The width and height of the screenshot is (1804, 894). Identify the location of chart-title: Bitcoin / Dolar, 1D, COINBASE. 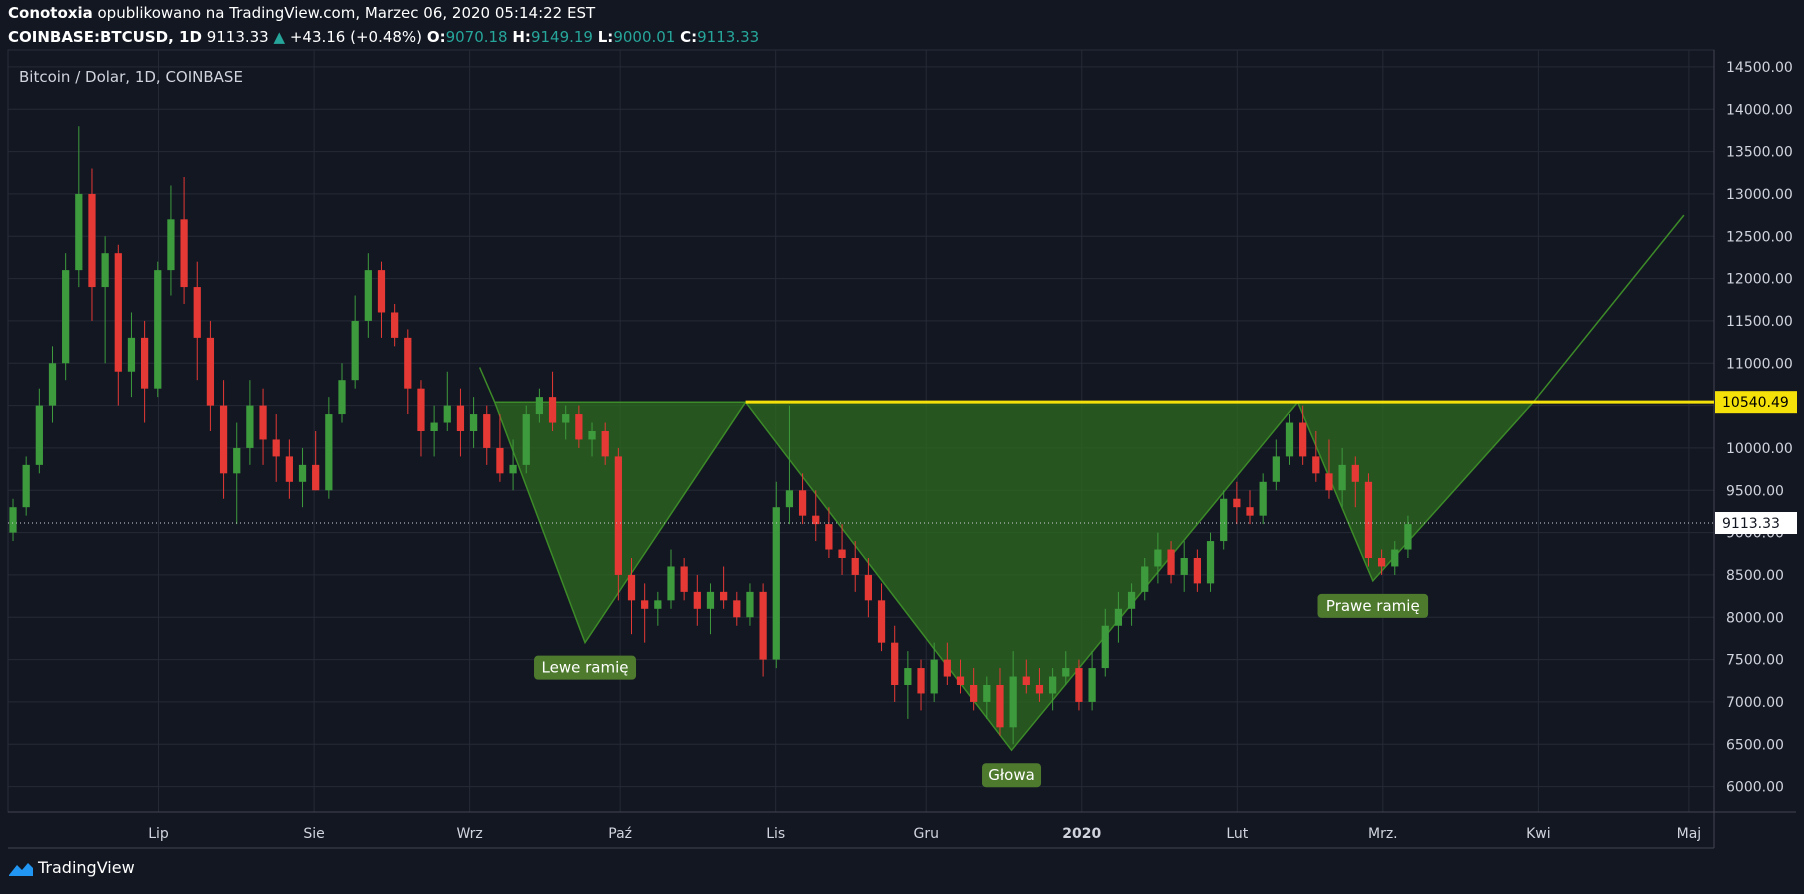
(131, 77).